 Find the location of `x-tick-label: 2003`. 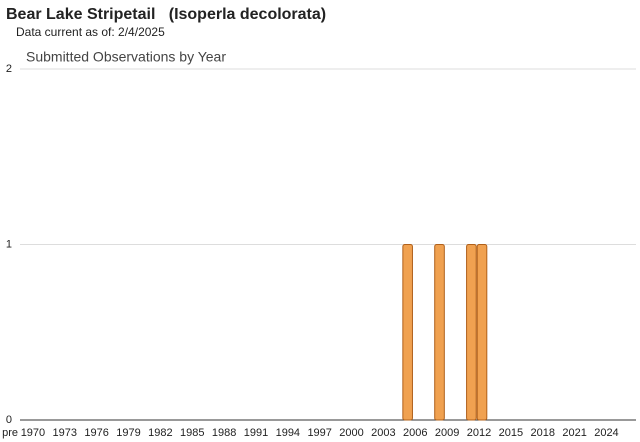

x-tick-label: 2003 is located at coordinates (383, 433).